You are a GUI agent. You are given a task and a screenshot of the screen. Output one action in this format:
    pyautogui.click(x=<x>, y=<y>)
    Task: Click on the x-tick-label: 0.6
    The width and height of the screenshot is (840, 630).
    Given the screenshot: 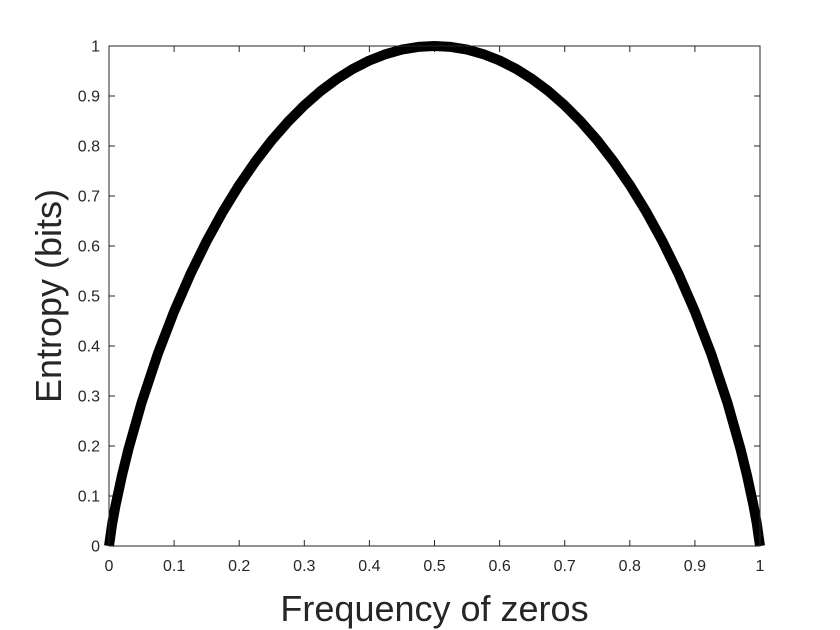 What is the action you would take?
    pyautogui.click(x=499, y=566)
    